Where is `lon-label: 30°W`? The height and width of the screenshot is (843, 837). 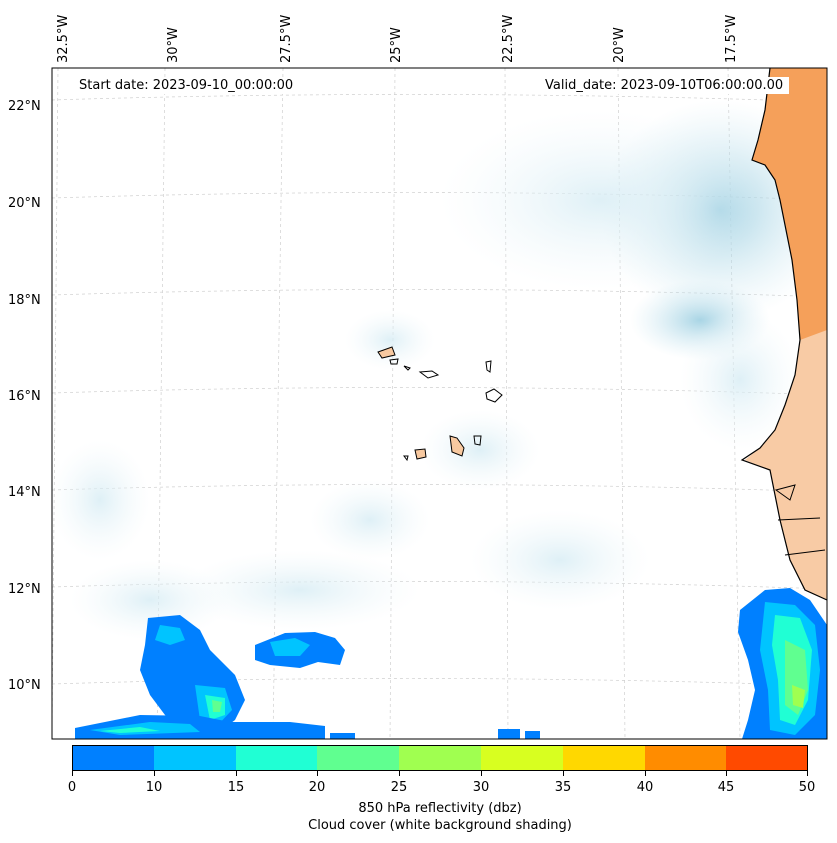
lon-label: 30°W is located at coordinates (173, 45).